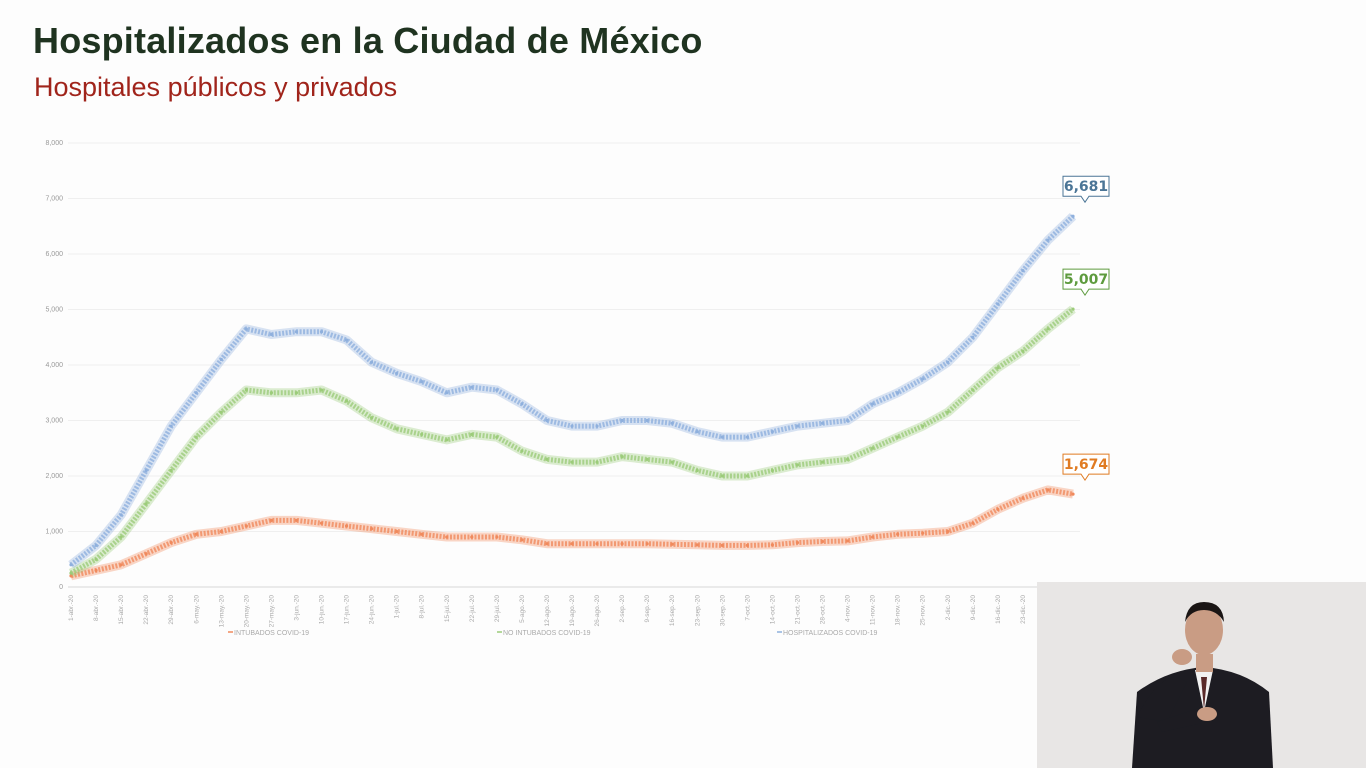 The width and height of the screenshot is (1366, 768). I want to click on x-tick-label: 18-nov.-20, so click(898, 610).